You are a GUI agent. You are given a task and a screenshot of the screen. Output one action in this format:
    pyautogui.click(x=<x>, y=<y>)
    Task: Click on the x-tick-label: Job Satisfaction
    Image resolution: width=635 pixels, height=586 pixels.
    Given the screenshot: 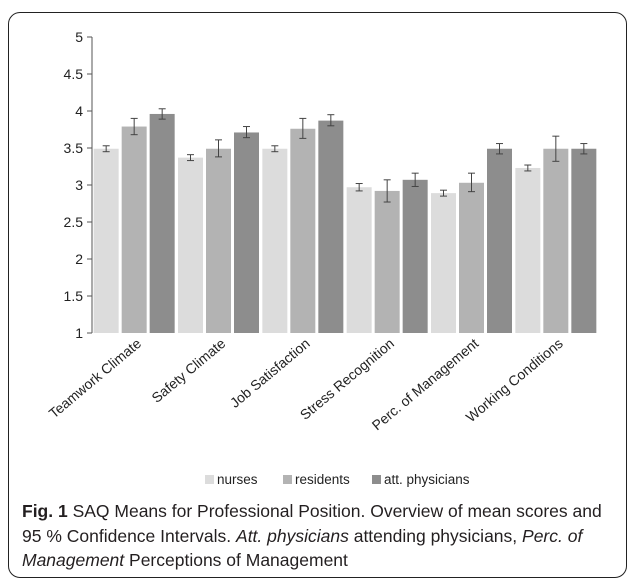 What is the action you would take?
    pyautogui.click(x=270, y=373)
    